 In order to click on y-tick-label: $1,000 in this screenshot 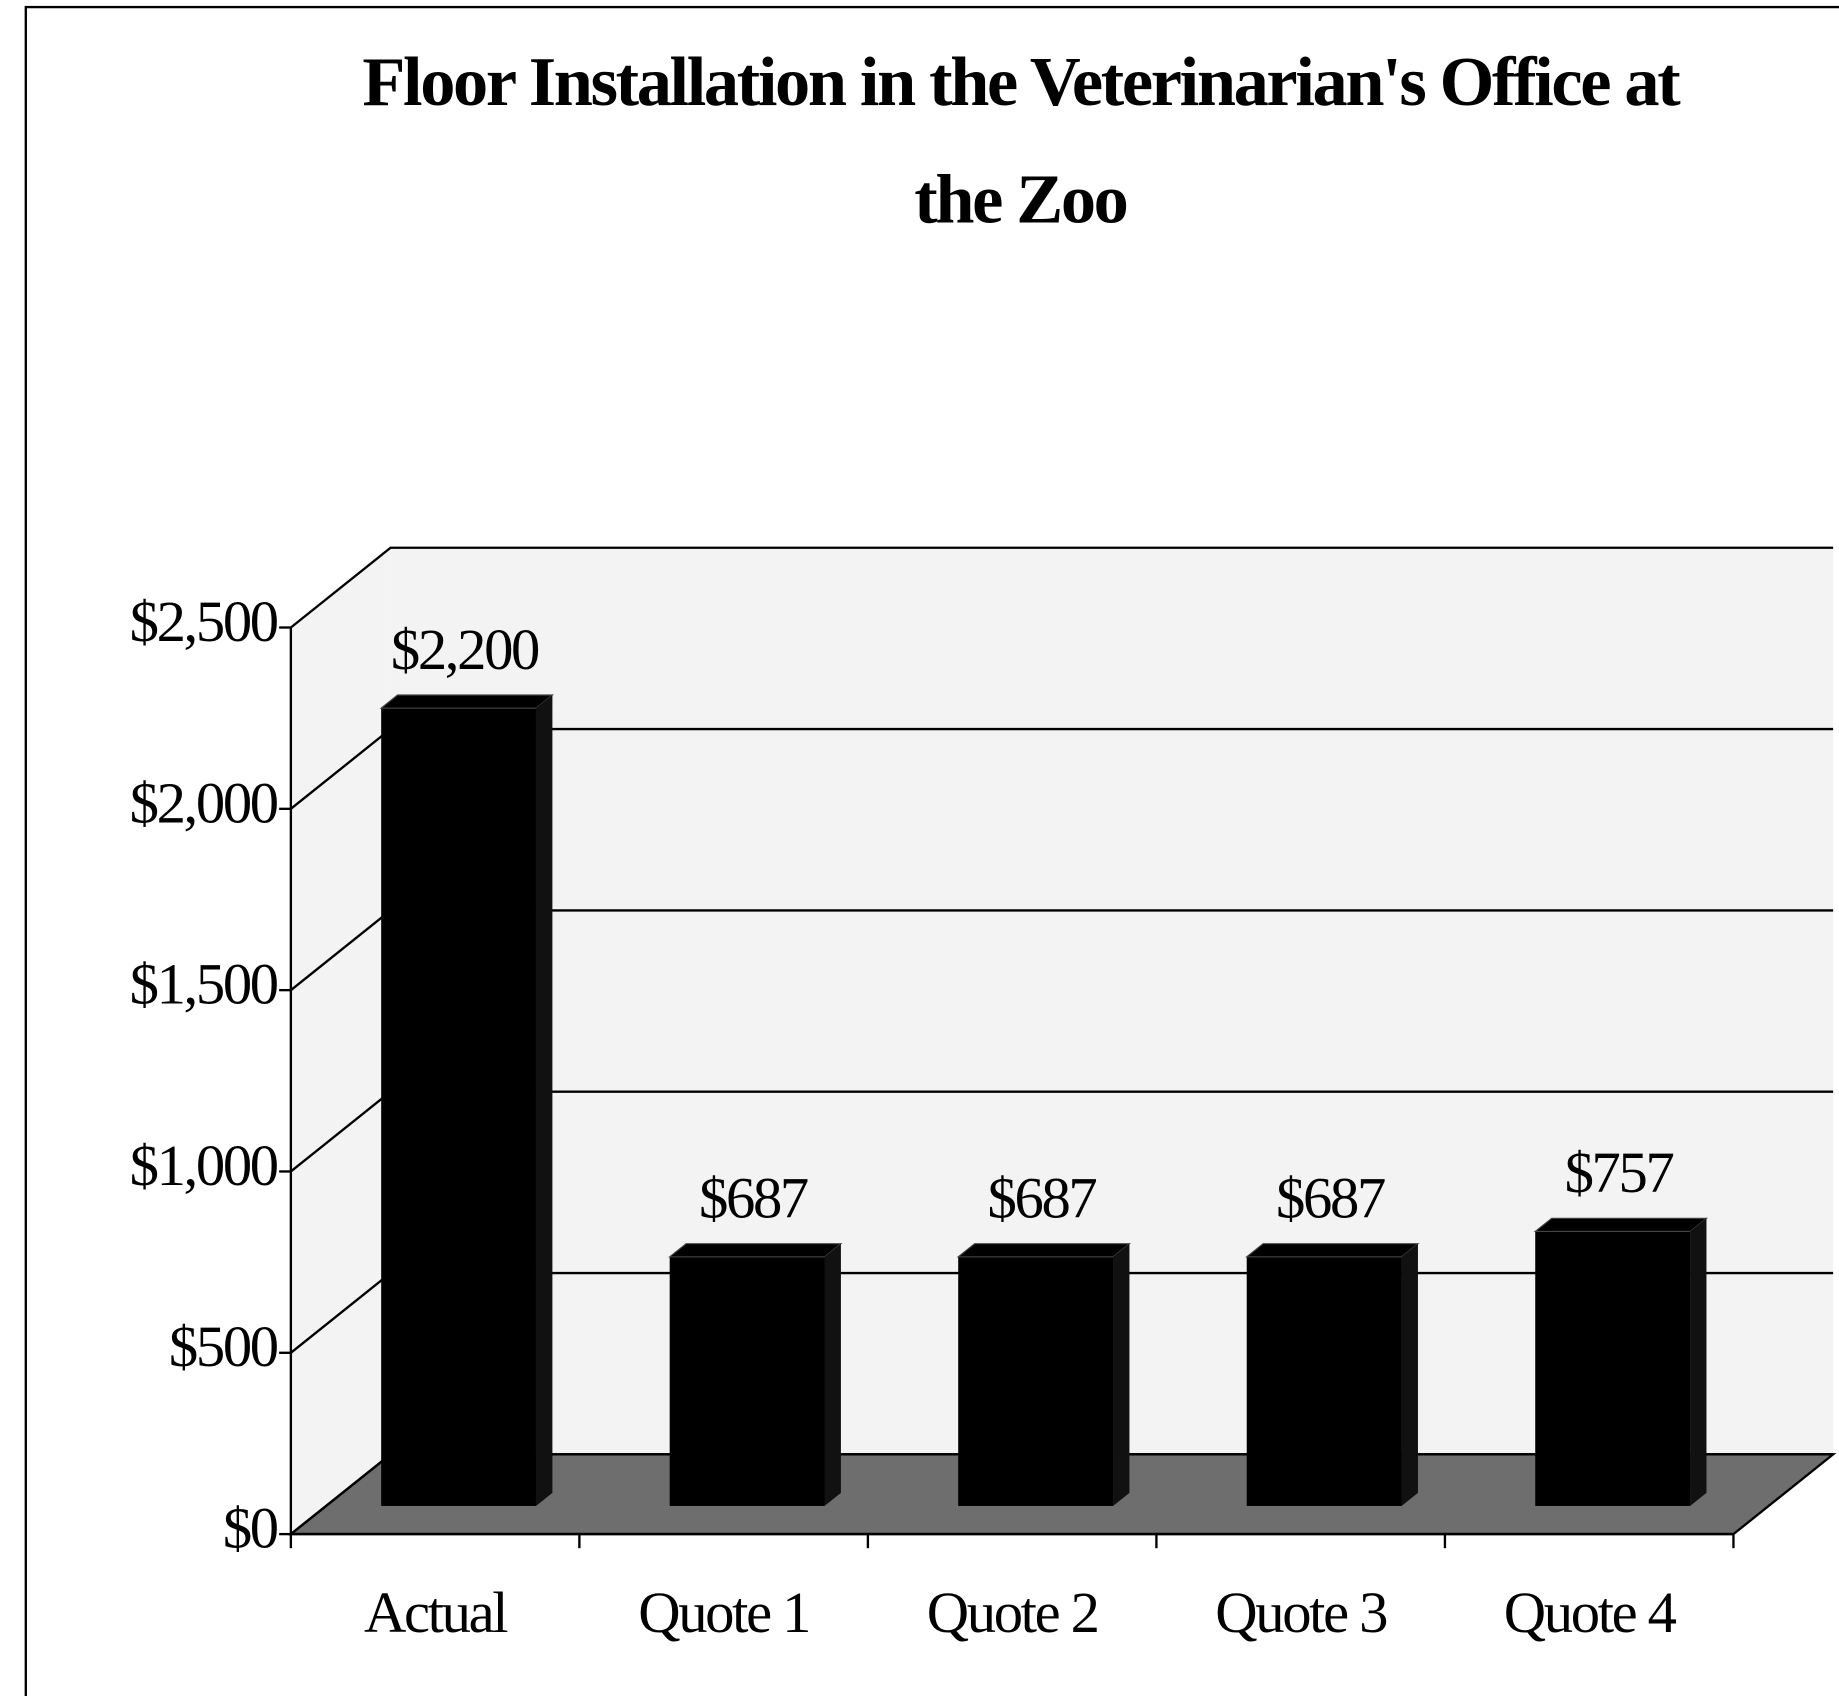, I will do `click(204, 1165)`.